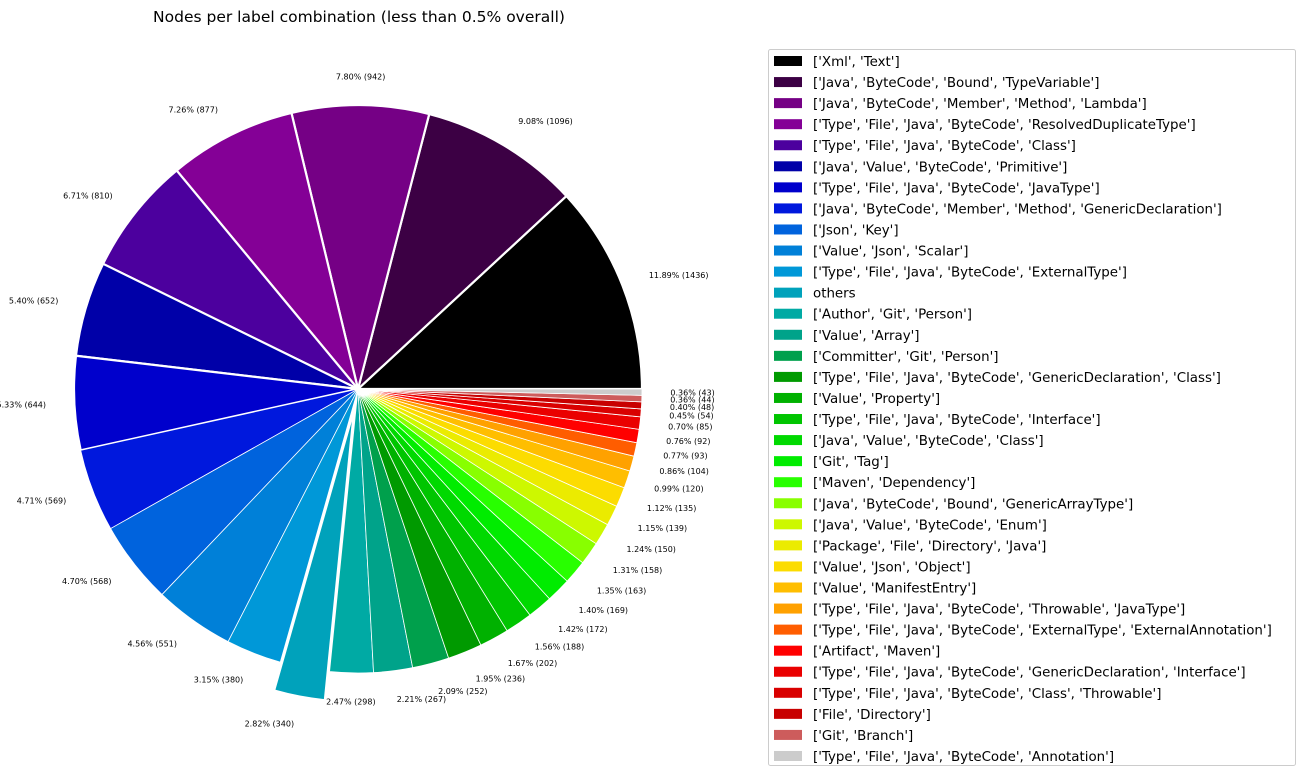 The width and height of the screenshot is (1305, 776). Describe the element at coordinates (87, 196) in the screenshot. I see `slice-value-label: 6.71% (810)` at that location.